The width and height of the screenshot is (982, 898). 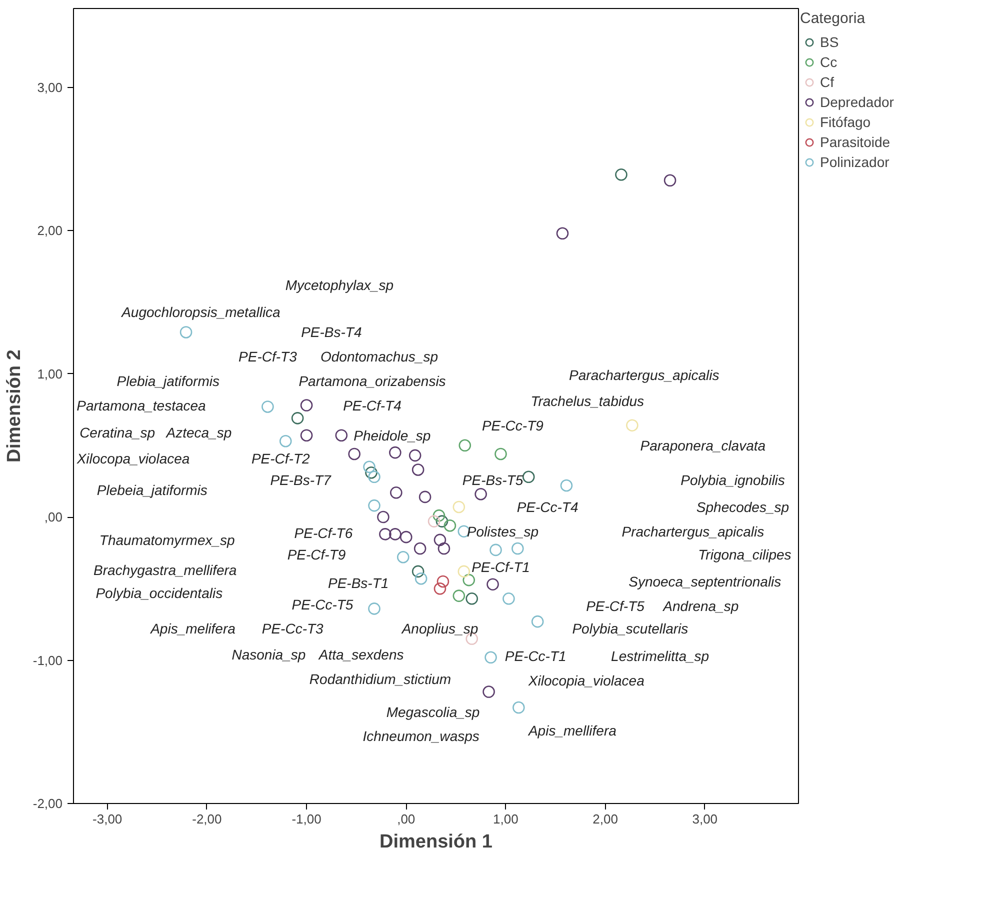 I want to click on y-tick-label: -2,00, so click(x=47, y=803).